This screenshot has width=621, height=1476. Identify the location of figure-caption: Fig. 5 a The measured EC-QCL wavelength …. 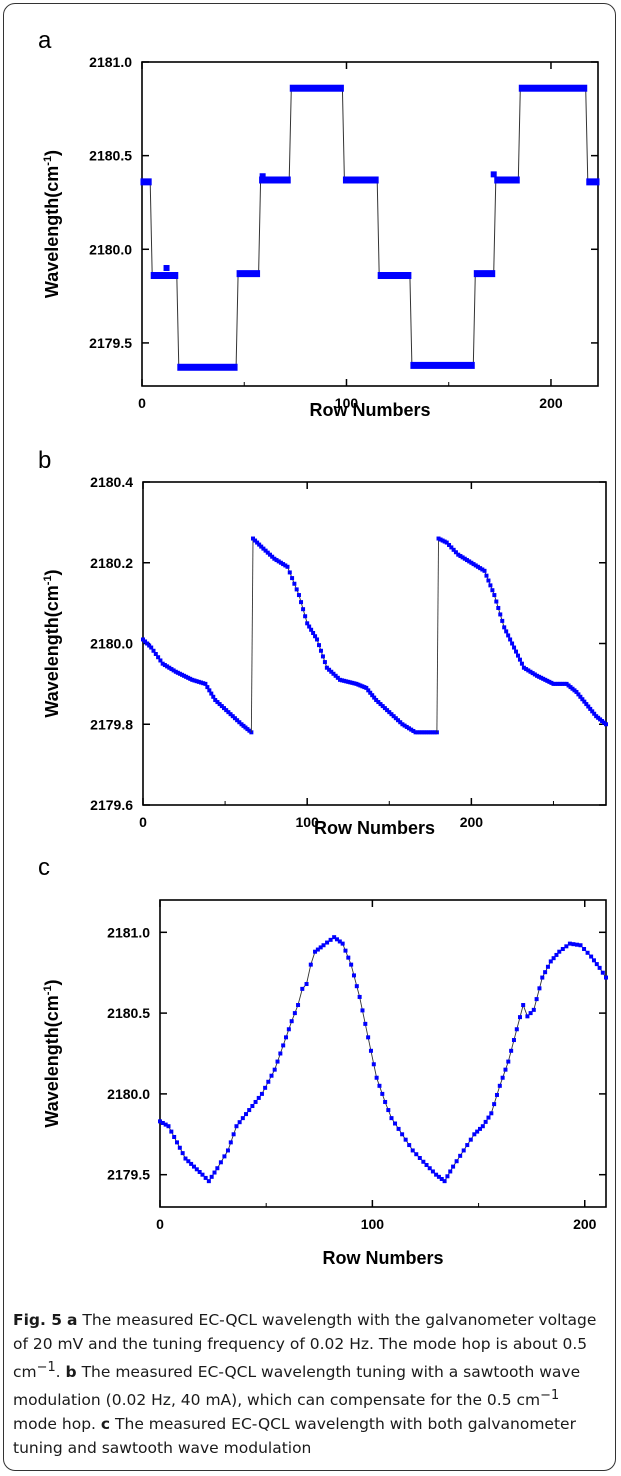
(310, 1384).